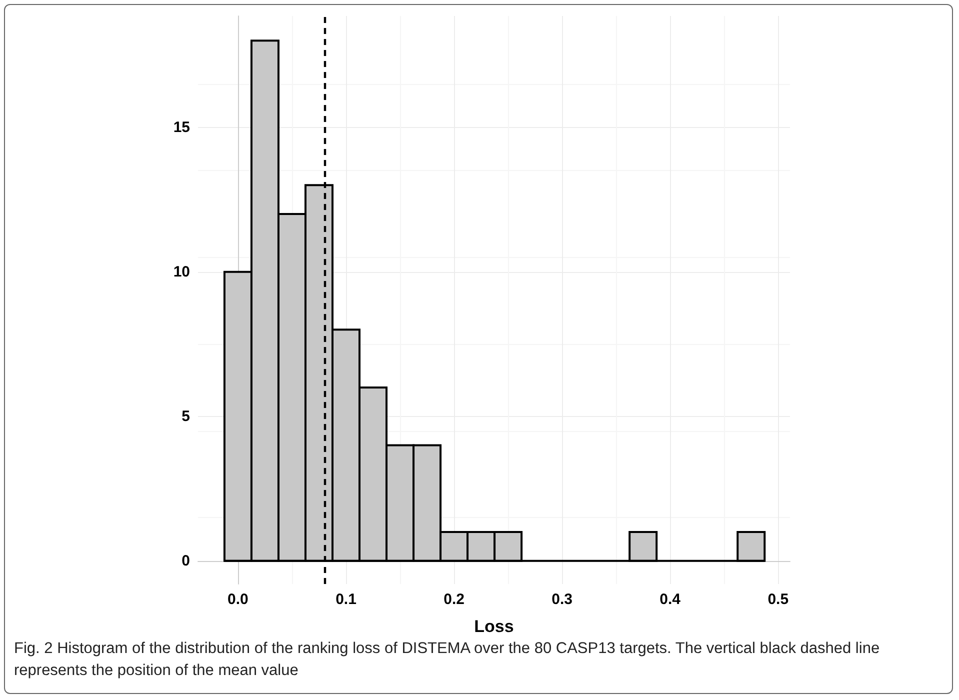 This screenshot has width=959, height=700. I want to click on x-tick-label: 0.1, so click(346, 599).